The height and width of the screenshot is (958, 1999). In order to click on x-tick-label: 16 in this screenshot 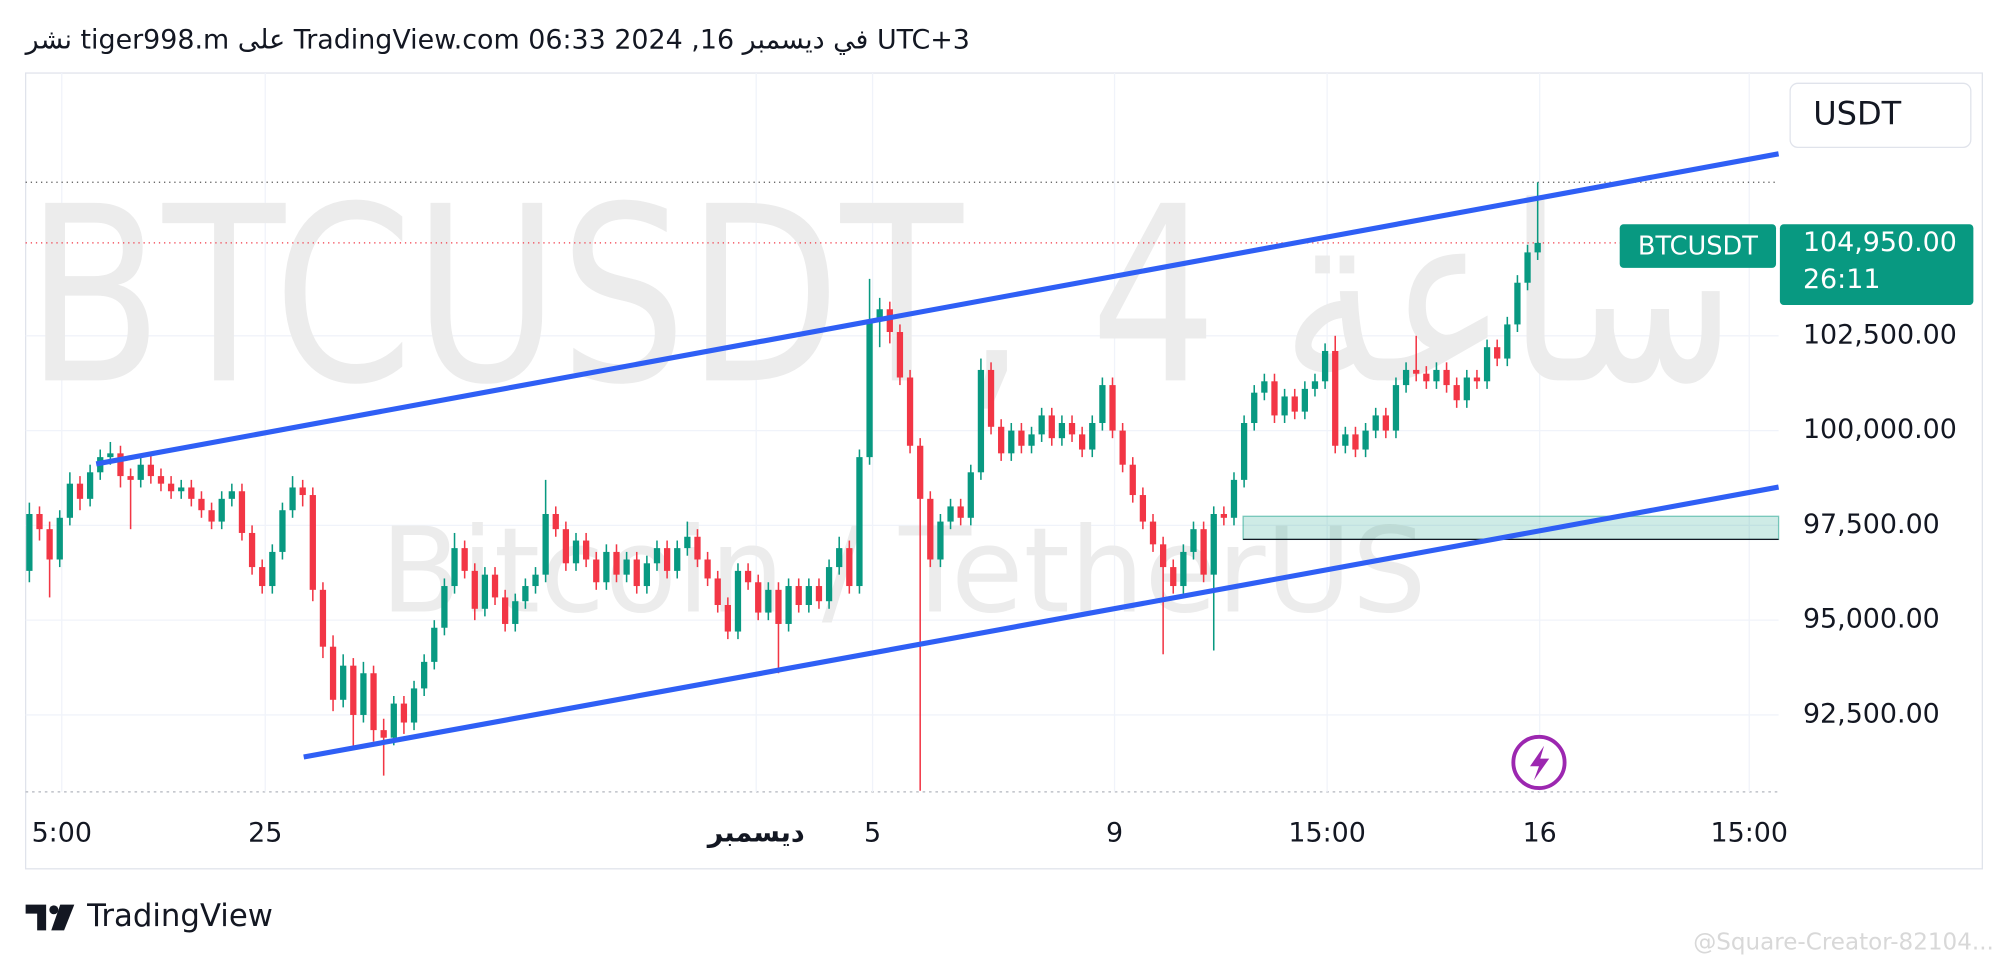, I will do `click(1540, 833)`.